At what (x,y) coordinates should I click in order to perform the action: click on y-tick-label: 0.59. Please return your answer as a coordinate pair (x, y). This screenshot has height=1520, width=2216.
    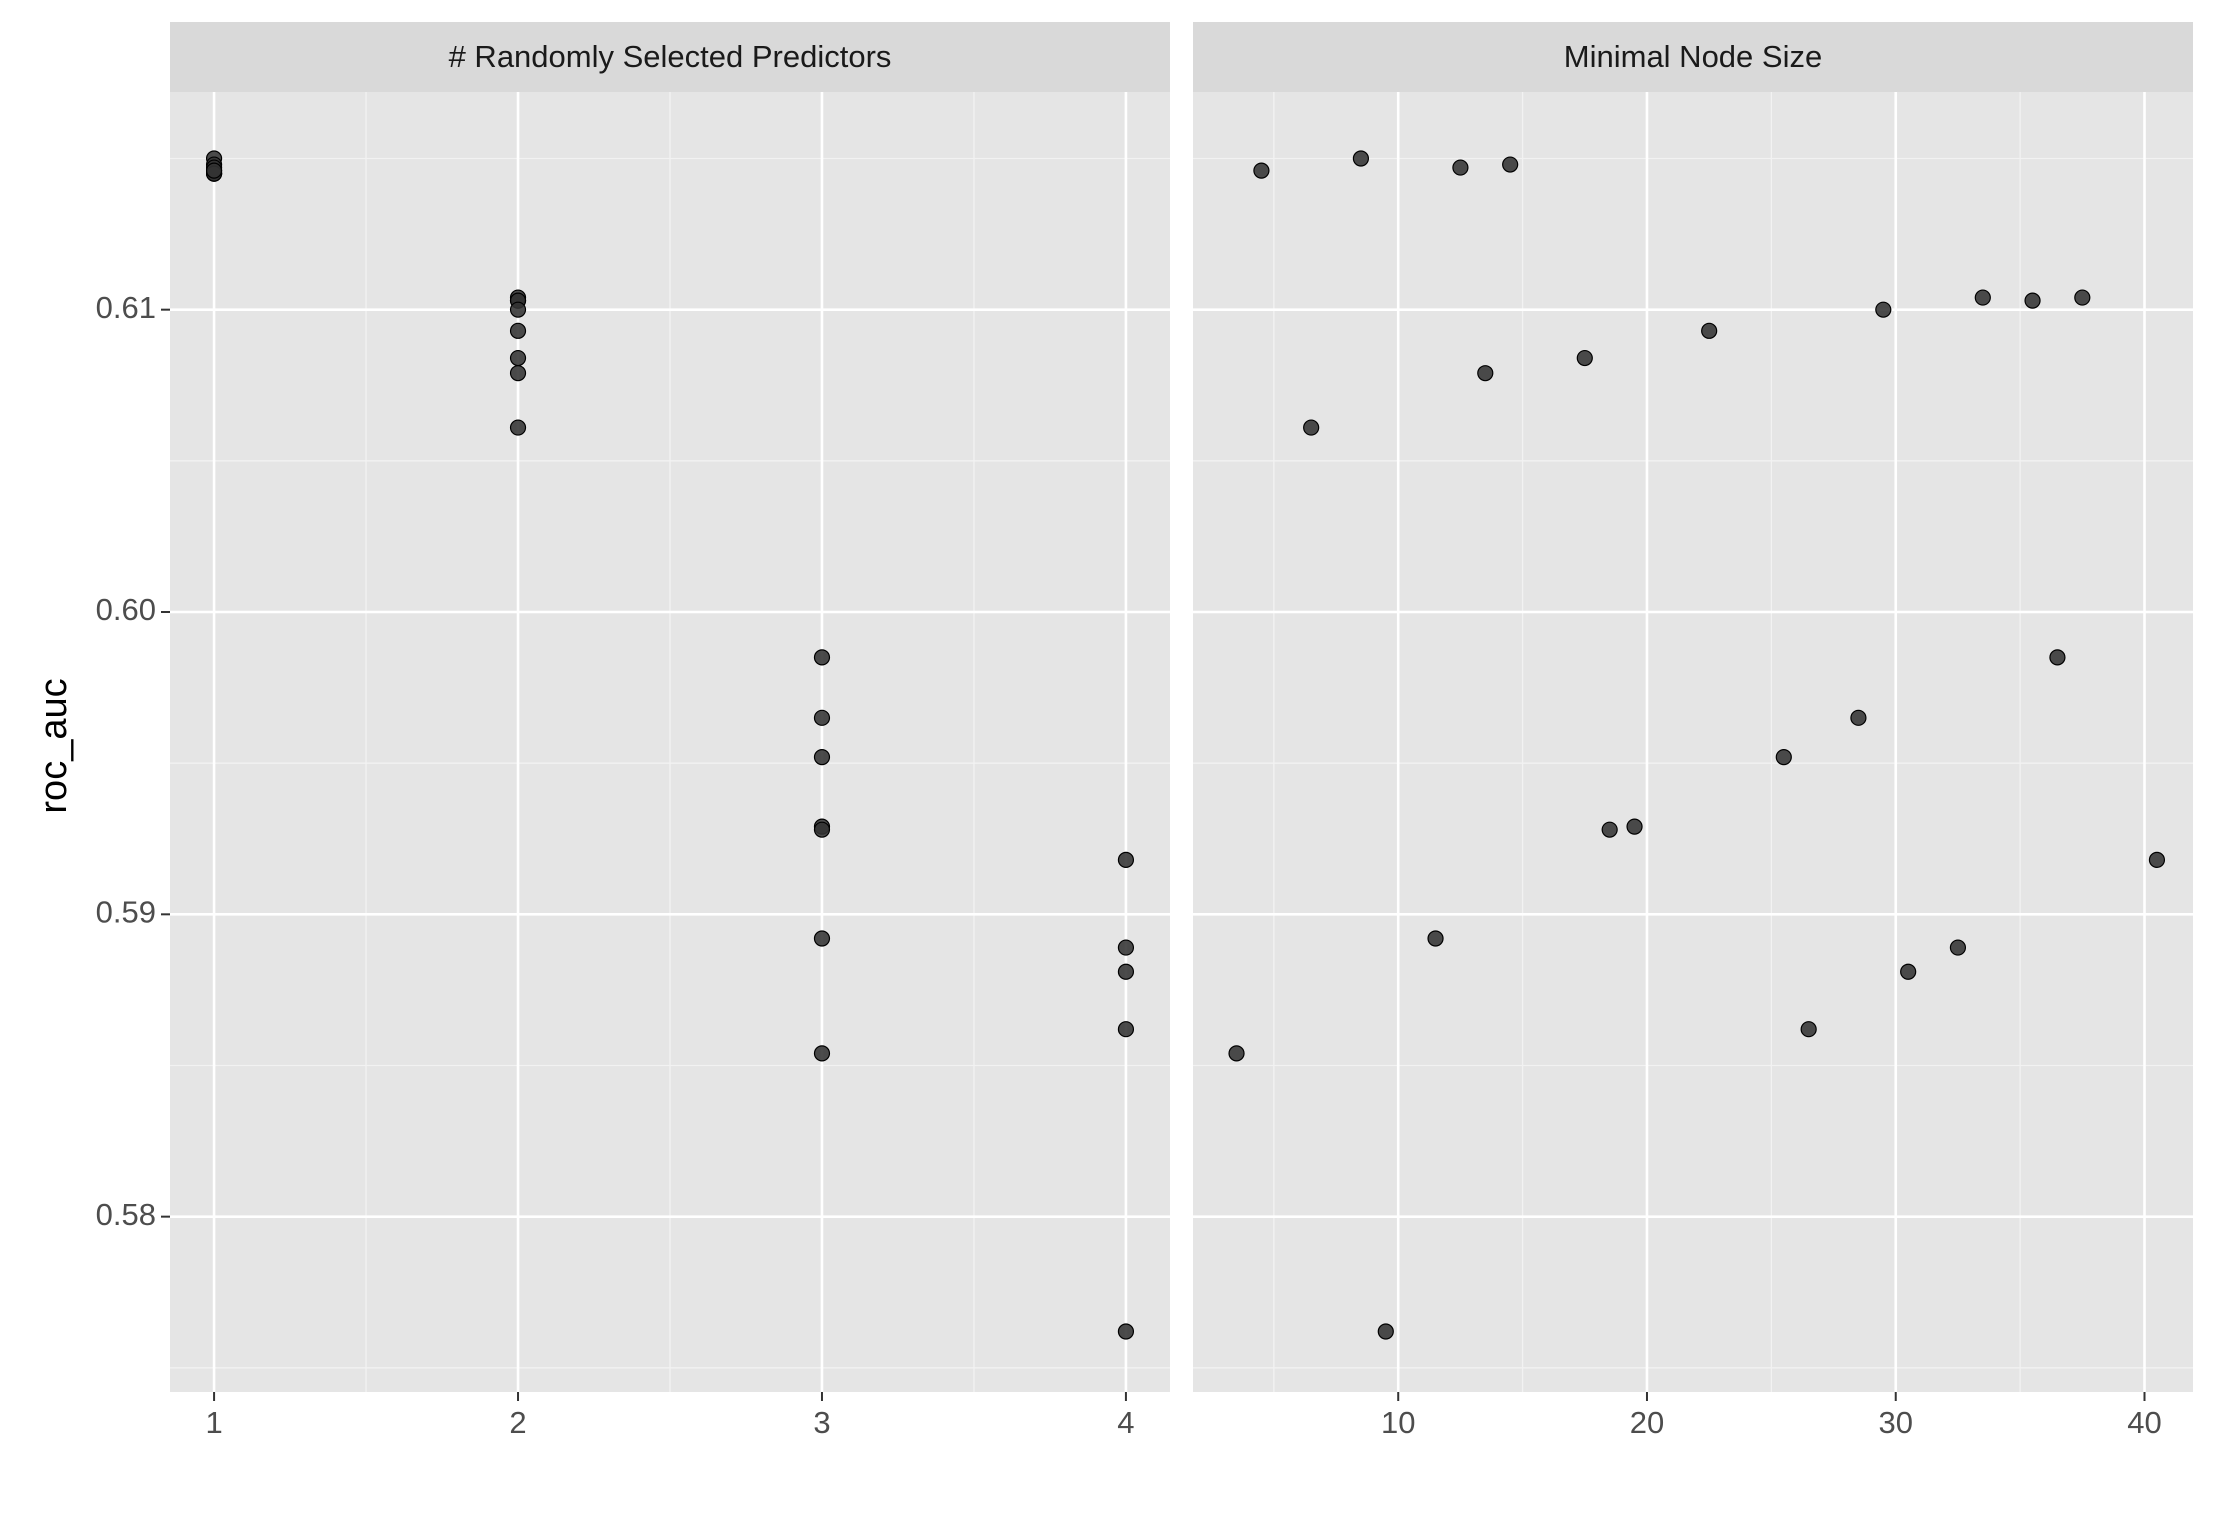
    Looking at the image, I should click on (126, 912).